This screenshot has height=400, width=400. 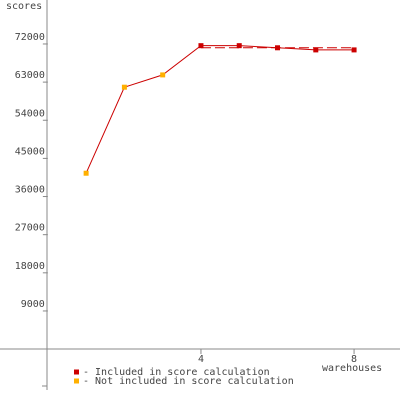 What do you see at coordinates (30, 151) in the screenshot?
I see `y-tick-label: 45000` at bounding box center [30, 151].